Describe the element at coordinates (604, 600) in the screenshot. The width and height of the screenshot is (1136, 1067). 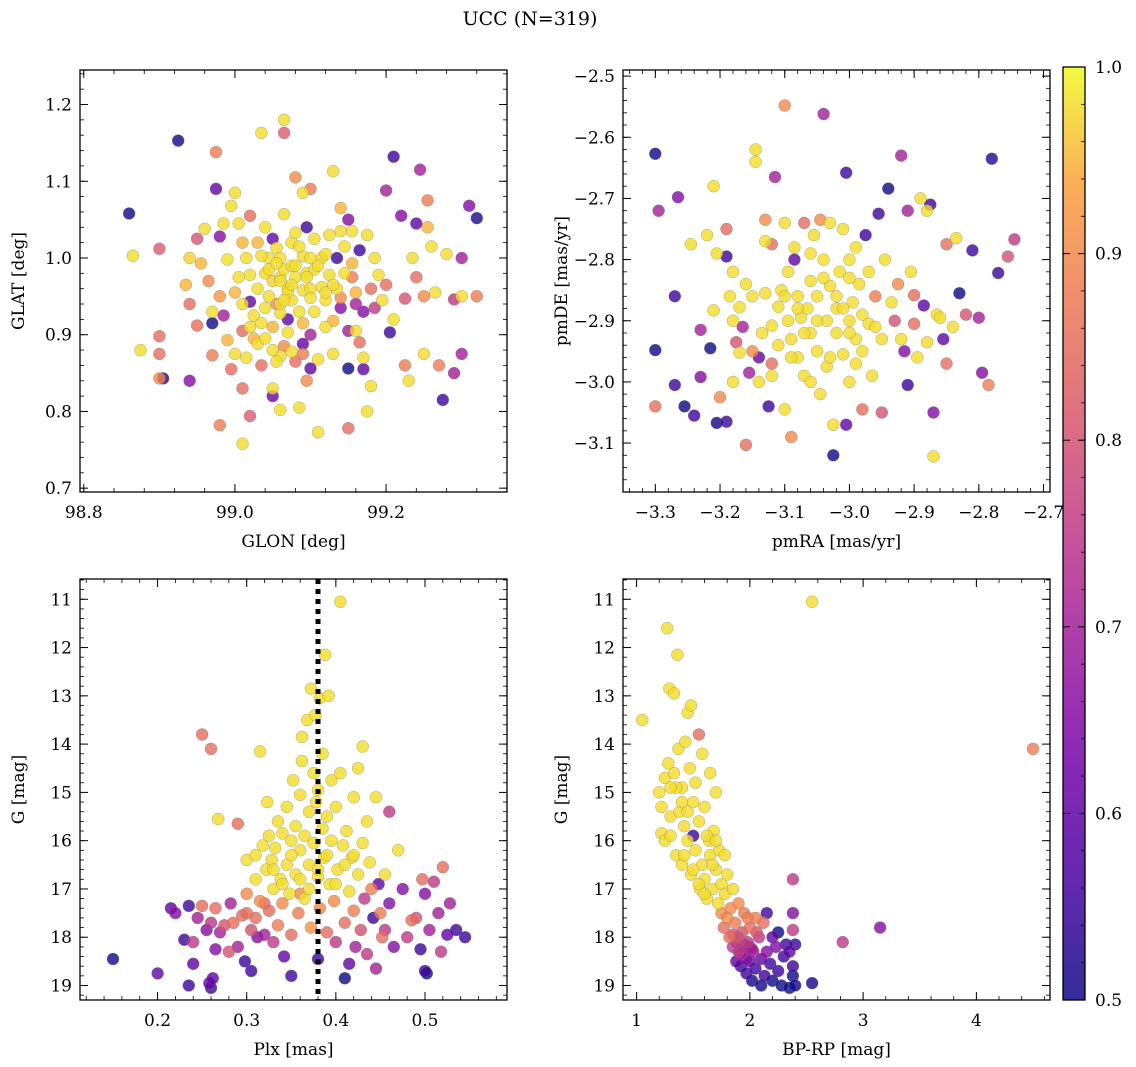
I see `y-tick-label: 11` at that location.